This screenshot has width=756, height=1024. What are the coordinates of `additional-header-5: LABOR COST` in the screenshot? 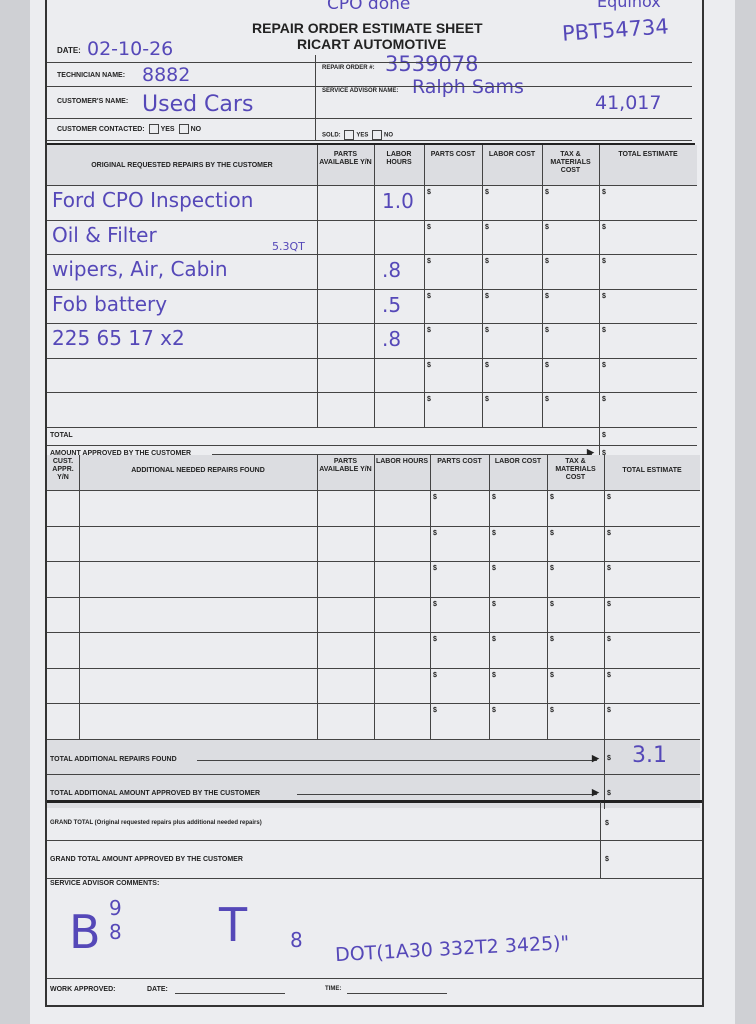 It's located at (518, 461).